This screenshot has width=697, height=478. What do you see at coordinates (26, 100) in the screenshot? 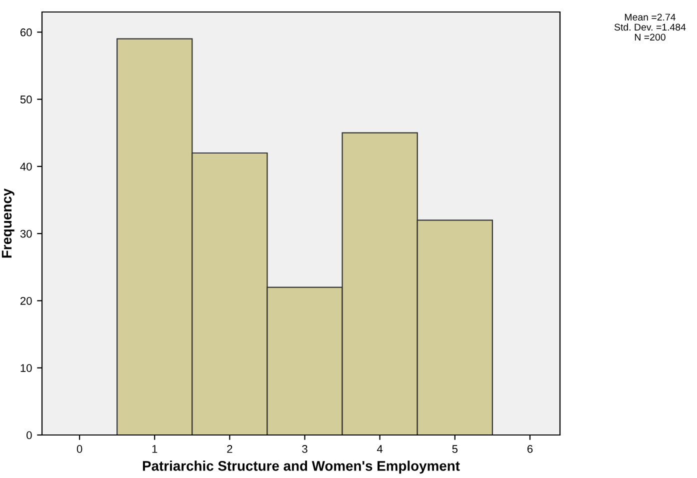
I see `y-tick-label: 50` at bounding box center [26, 100].